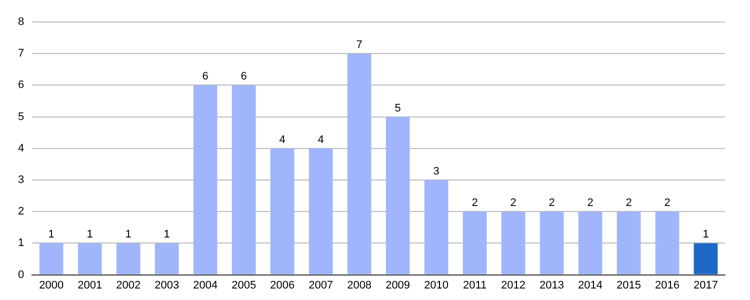  Describe the element at coordinates (21, 85) in the screenshot. I see `y-tick-label: 6` at that location.